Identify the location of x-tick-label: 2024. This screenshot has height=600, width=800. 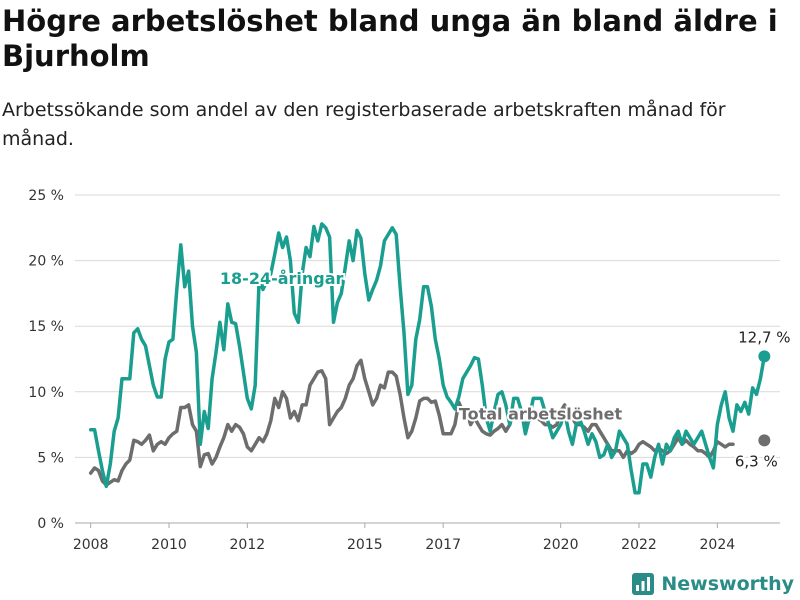
(718, 545).